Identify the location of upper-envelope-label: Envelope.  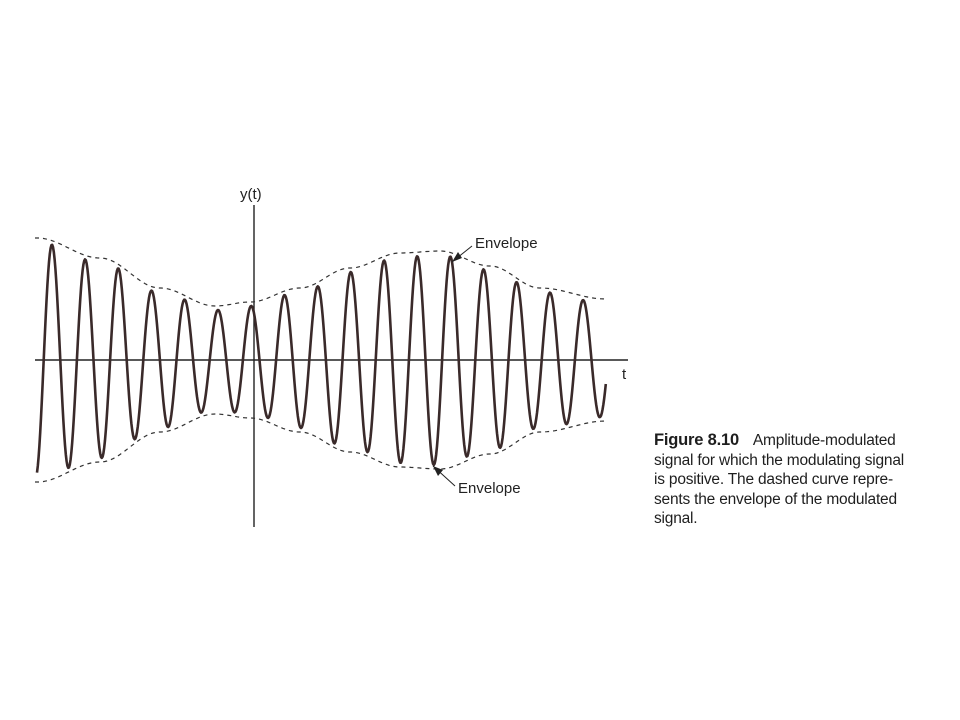
(506, 243).